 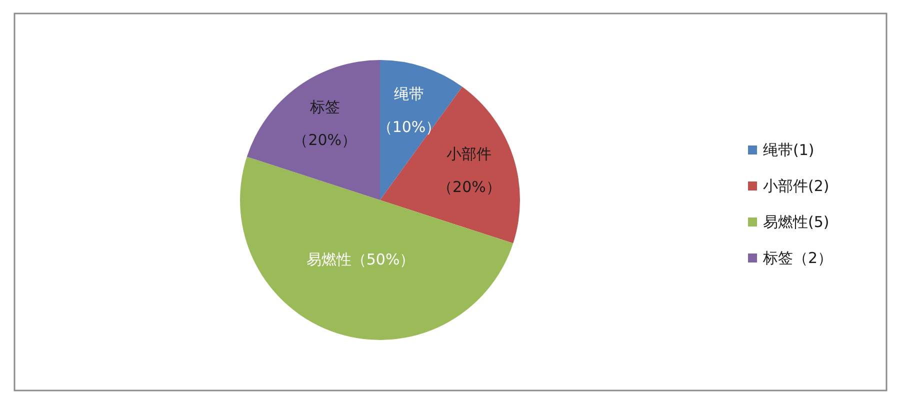 I want to click on data-label: 标签（20%）, so click(x=325, y=124).